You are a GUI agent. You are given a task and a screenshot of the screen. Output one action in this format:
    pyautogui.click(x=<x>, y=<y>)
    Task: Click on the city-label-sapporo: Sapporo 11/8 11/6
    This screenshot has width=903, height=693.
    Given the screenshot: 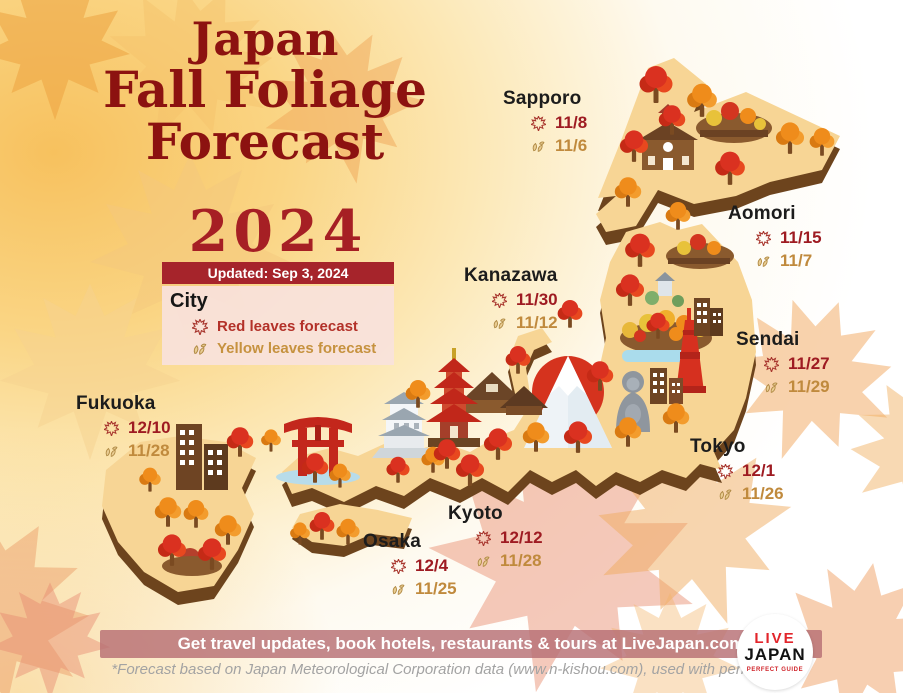 What is the action you would take?
    pyautogui.click(x=545, y=122)
    